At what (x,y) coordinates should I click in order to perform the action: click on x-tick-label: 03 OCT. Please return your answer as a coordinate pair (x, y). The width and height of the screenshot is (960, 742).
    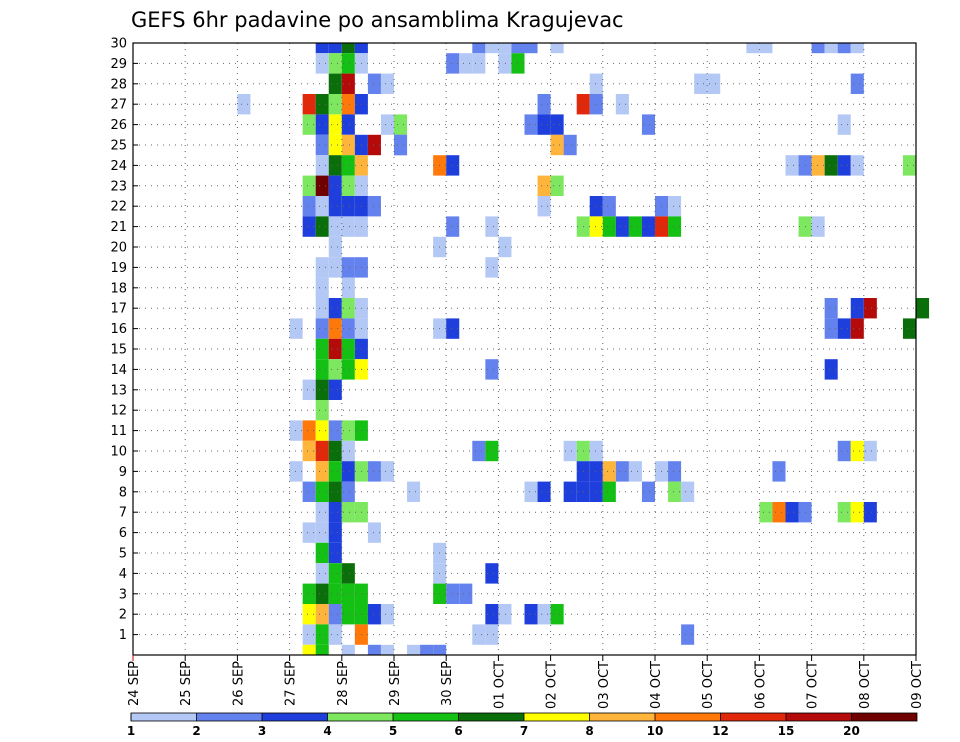
    Looking at the image, I should click on (604, 685).